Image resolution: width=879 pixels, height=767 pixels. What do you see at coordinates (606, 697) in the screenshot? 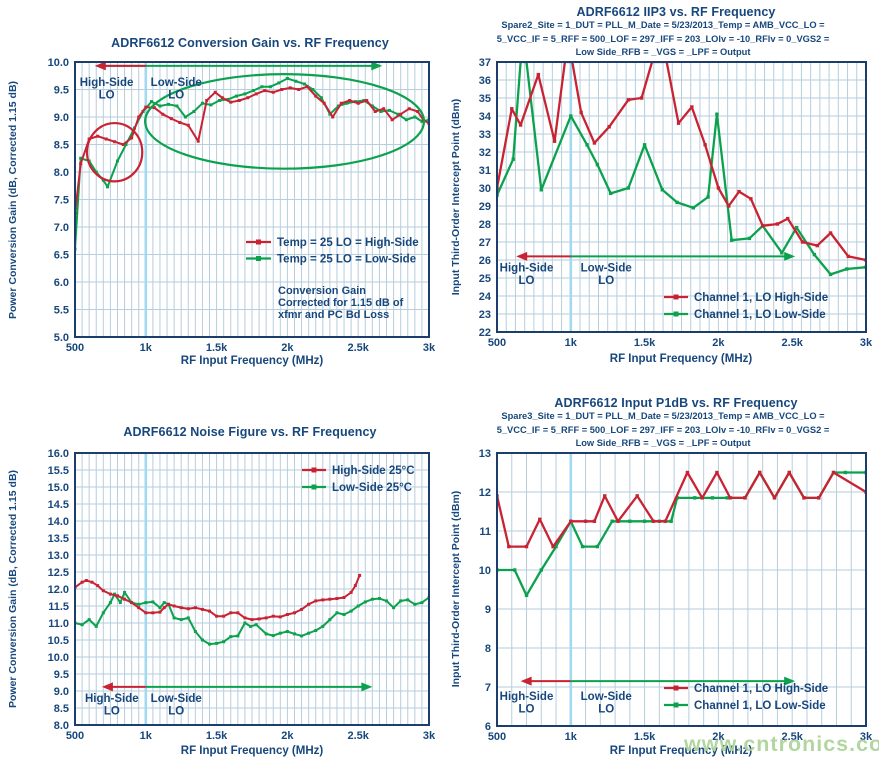
I see `annotation-label: Low-Side` at bounding box center [606, 697].